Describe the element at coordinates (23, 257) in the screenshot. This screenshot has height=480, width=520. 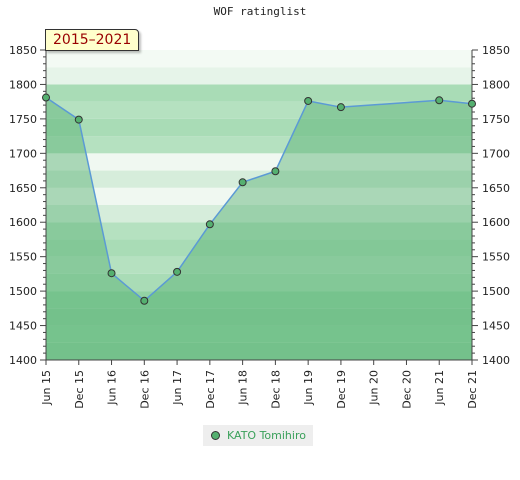
I see `y-tick-label-left: 1550` at that location.